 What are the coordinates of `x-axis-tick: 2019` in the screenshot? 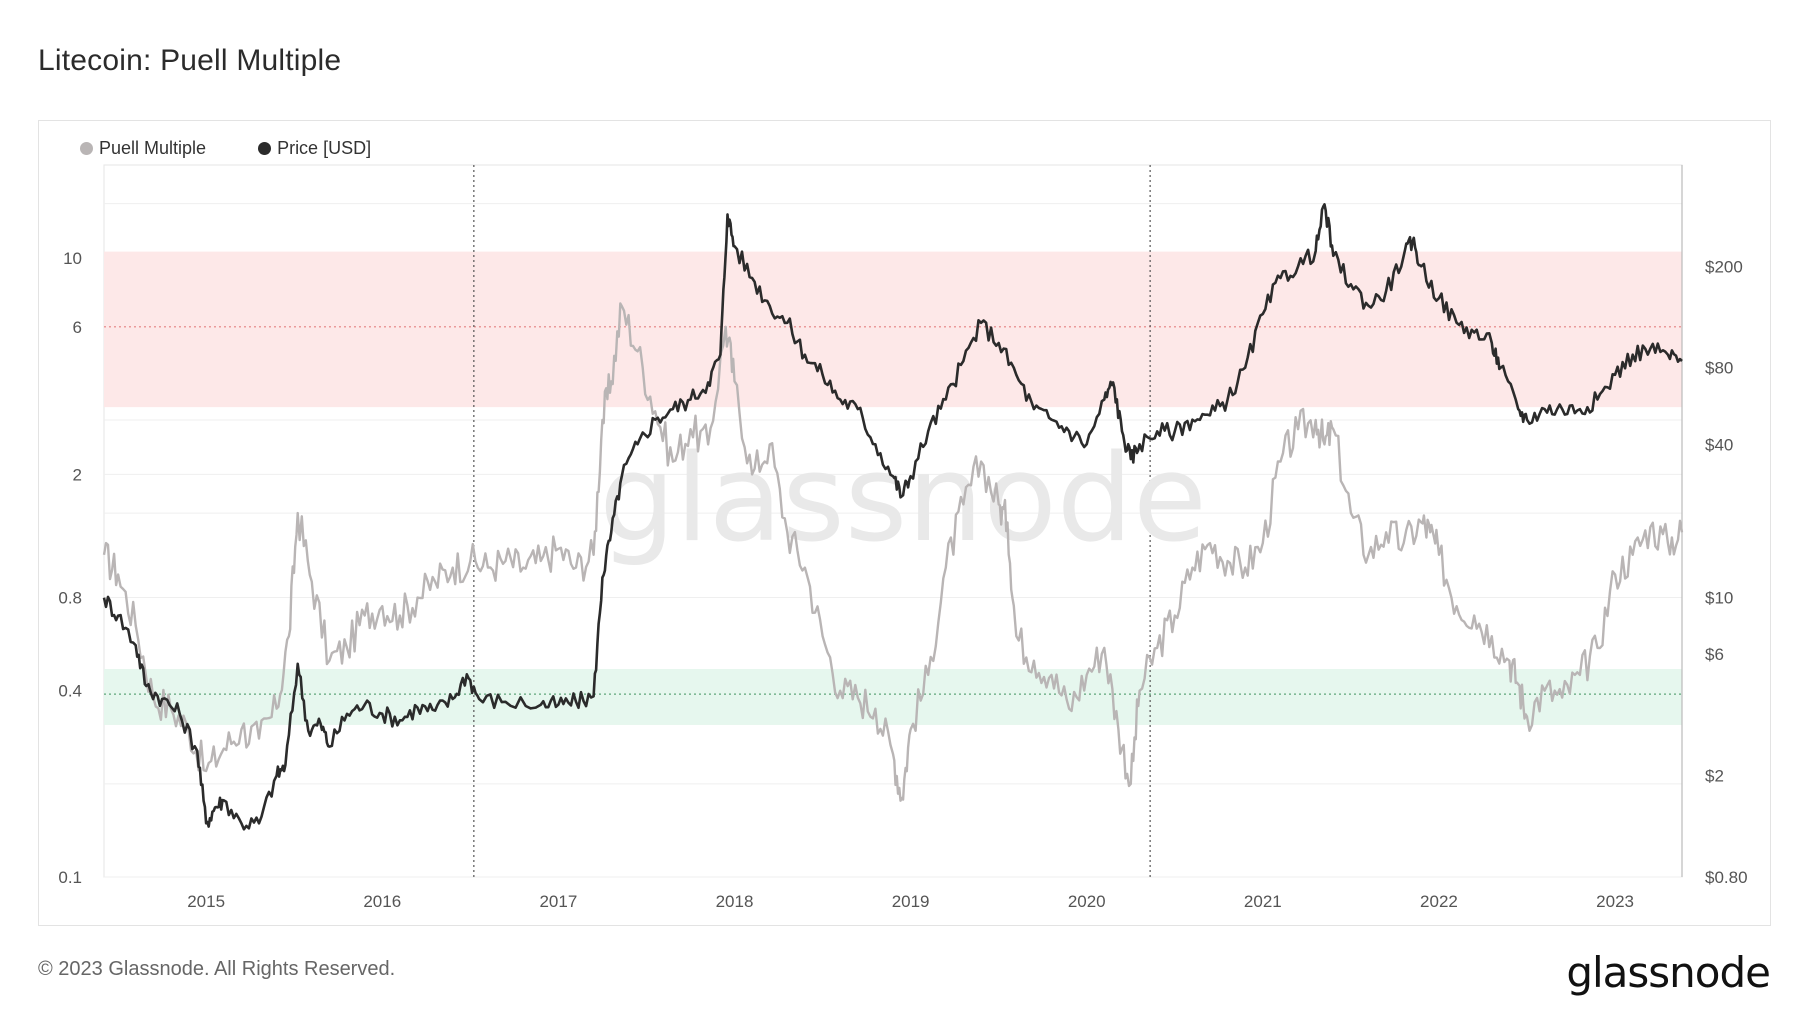 It's located at (911, 901).